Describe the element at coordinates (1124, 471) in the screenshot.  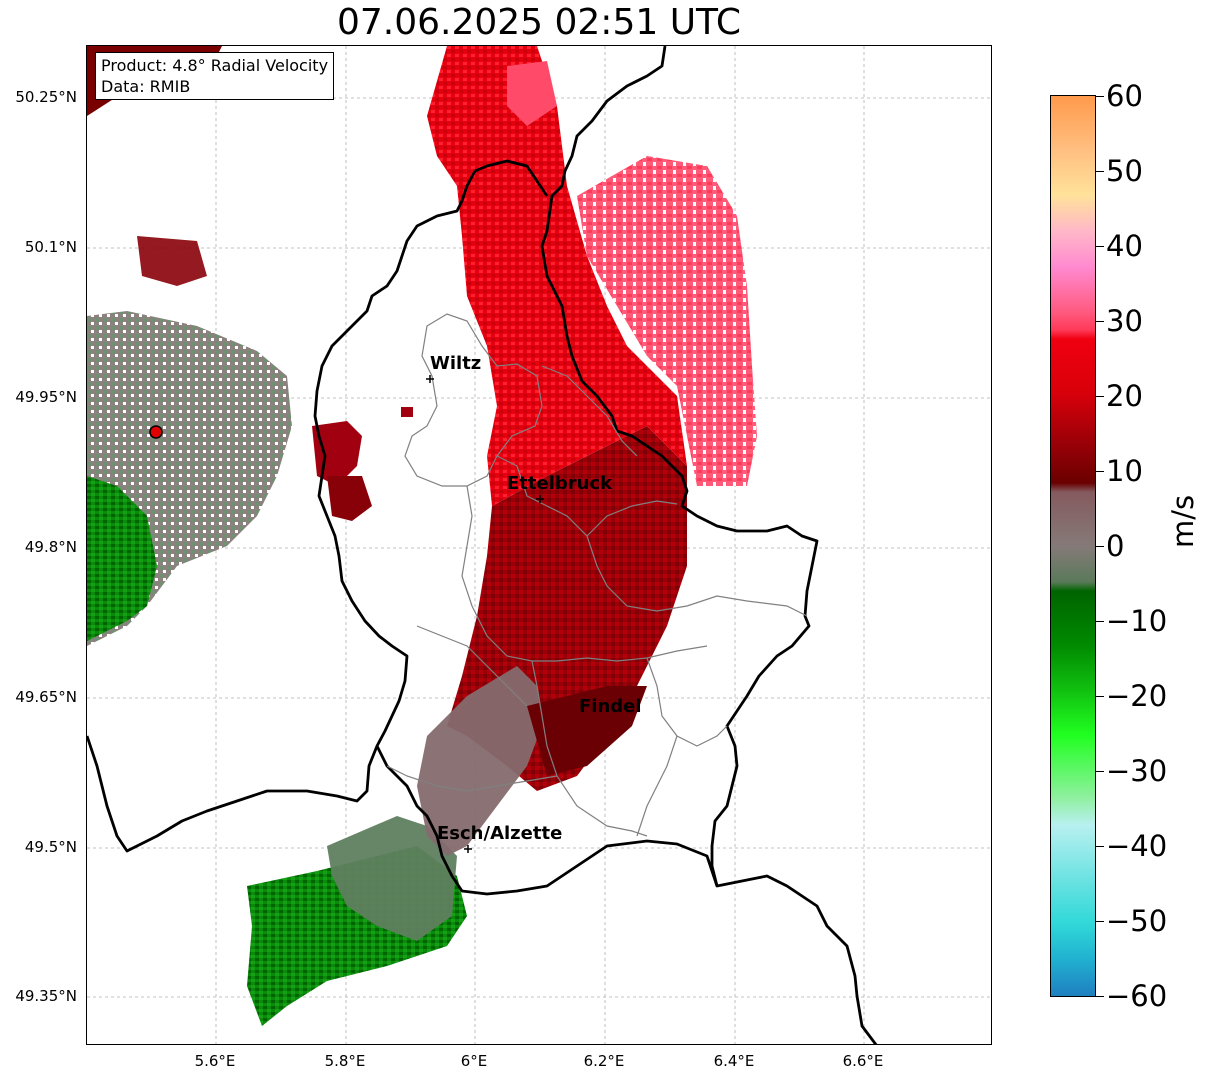
I see `colorbar-label: 10` at that location.